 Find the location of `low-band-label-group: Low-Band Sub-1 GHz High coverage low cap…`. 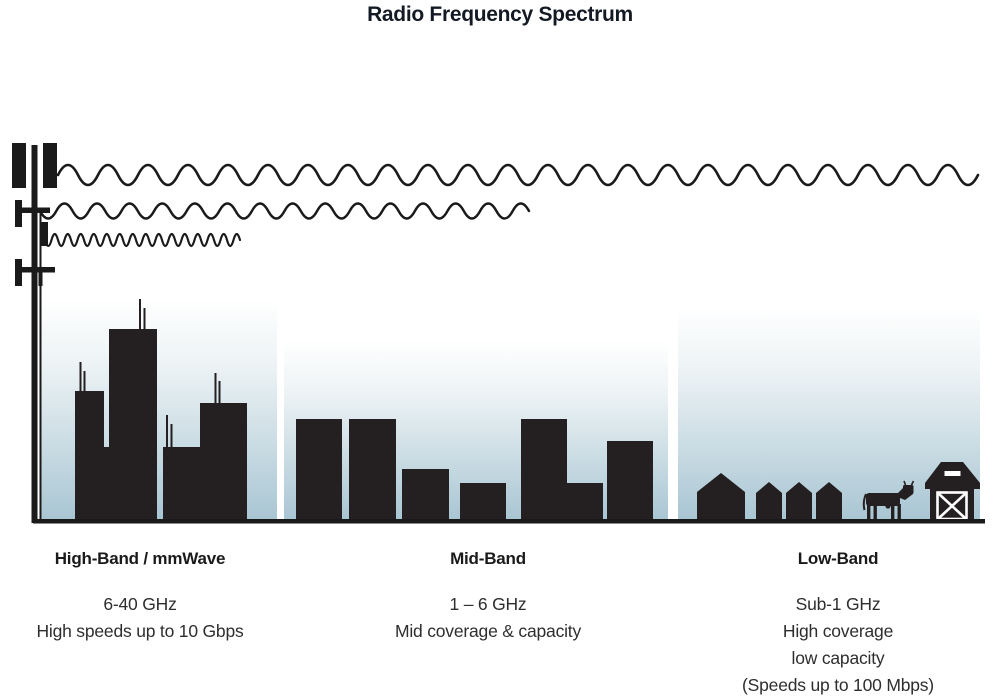

low-band-label-group: Low-Band Sub-1 GHz High coverage low cap… is located at coordinates (838, 624).